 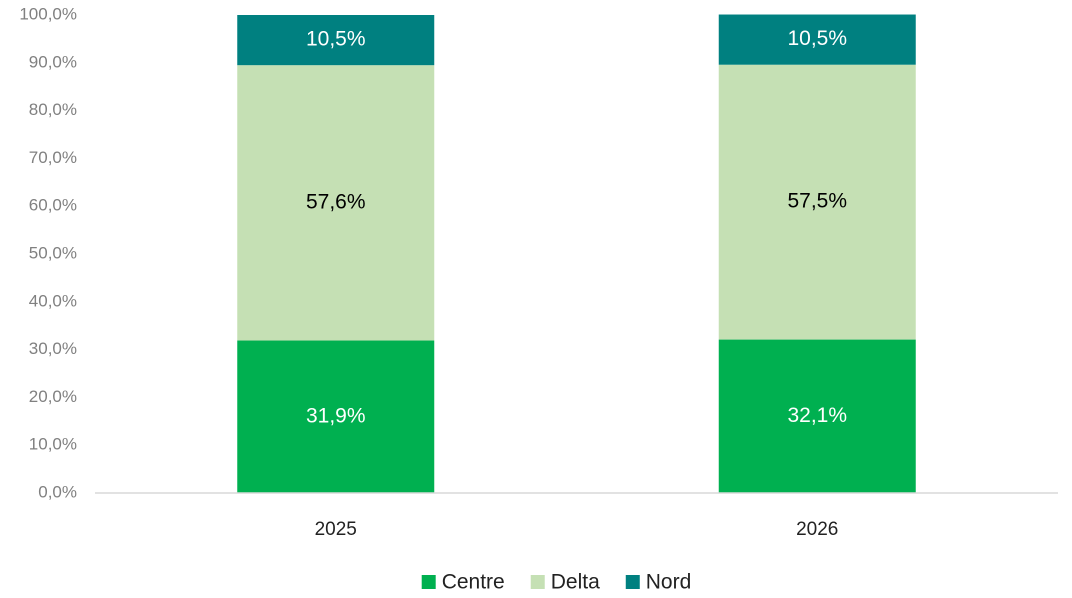 What do you see at coordinates (473, 582) in the screenshot?
I see `legend-label: Centre` at bounding box center [473, 582].